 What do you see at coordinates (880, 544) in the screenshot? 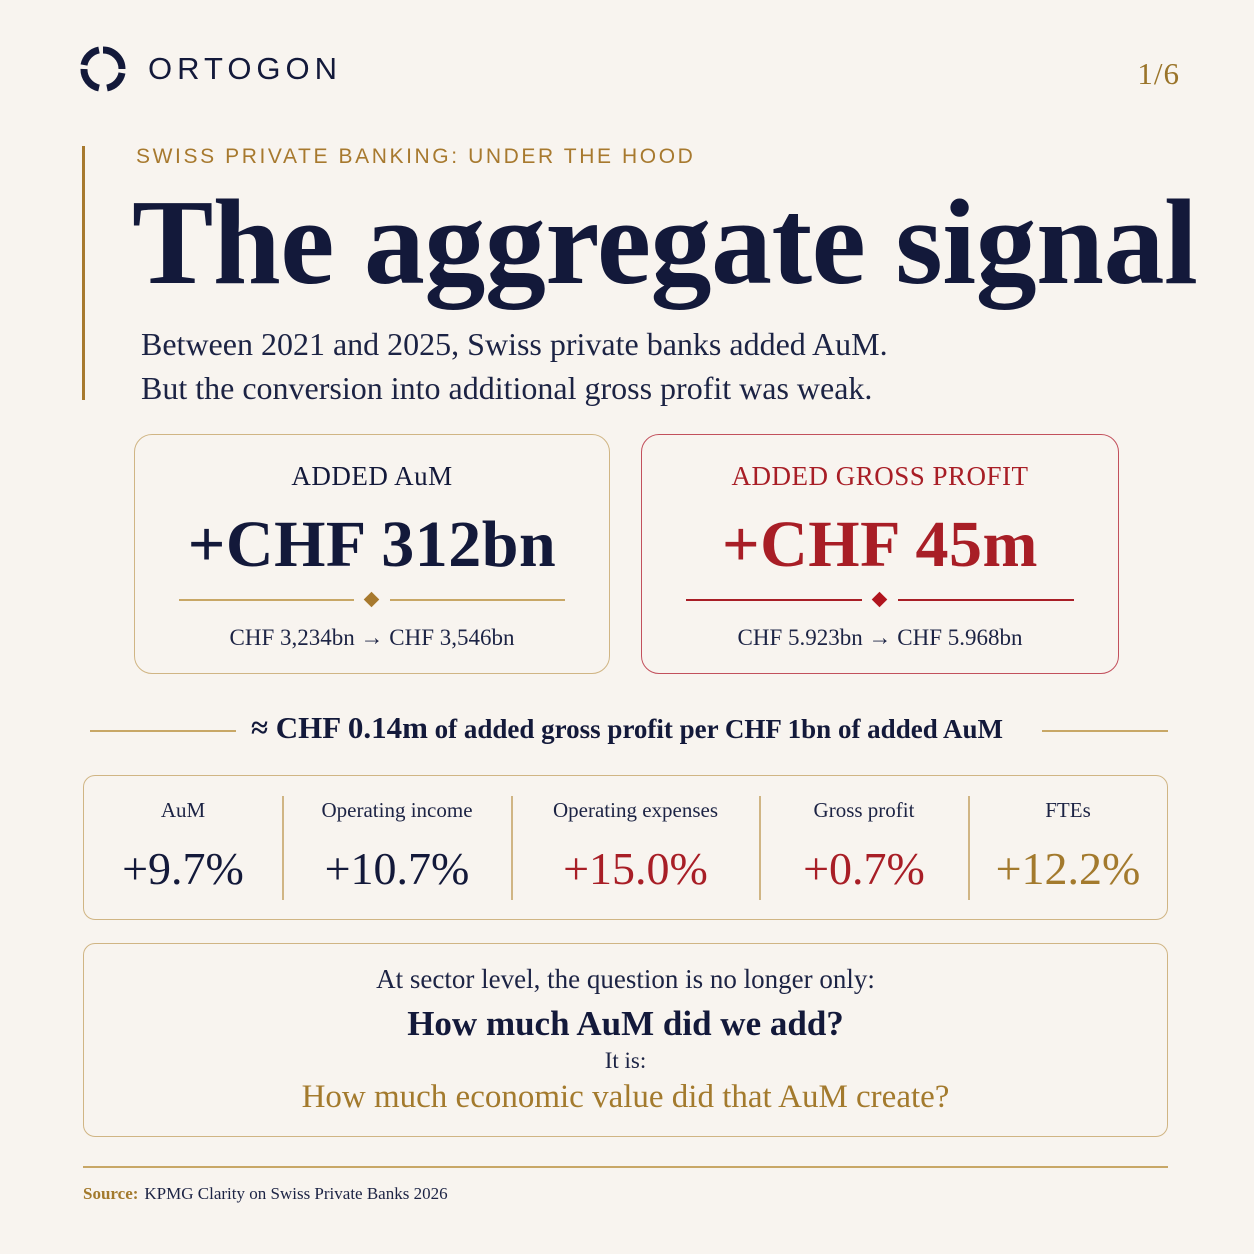
I see `added-gross-profit-value: +CHF 45m` at bounding box center [880, 544].